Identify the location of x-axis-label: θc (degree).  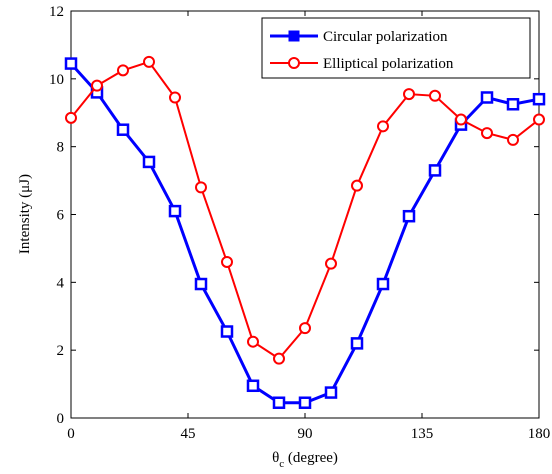
(305, 460).